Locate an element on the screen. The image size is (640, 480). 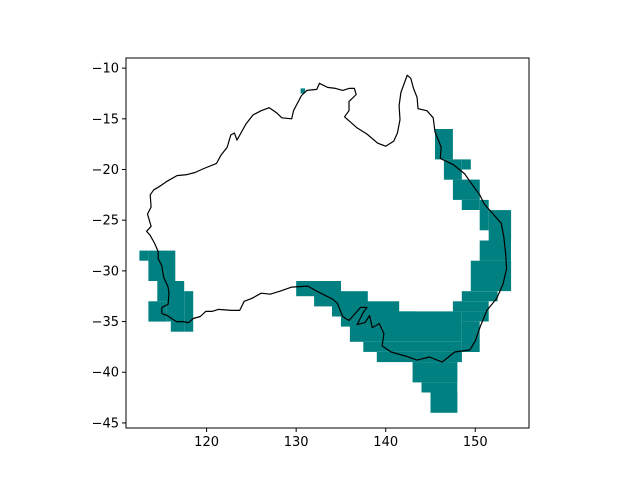
y-tick-label-4: −30 is located at coordinates (105, 271).